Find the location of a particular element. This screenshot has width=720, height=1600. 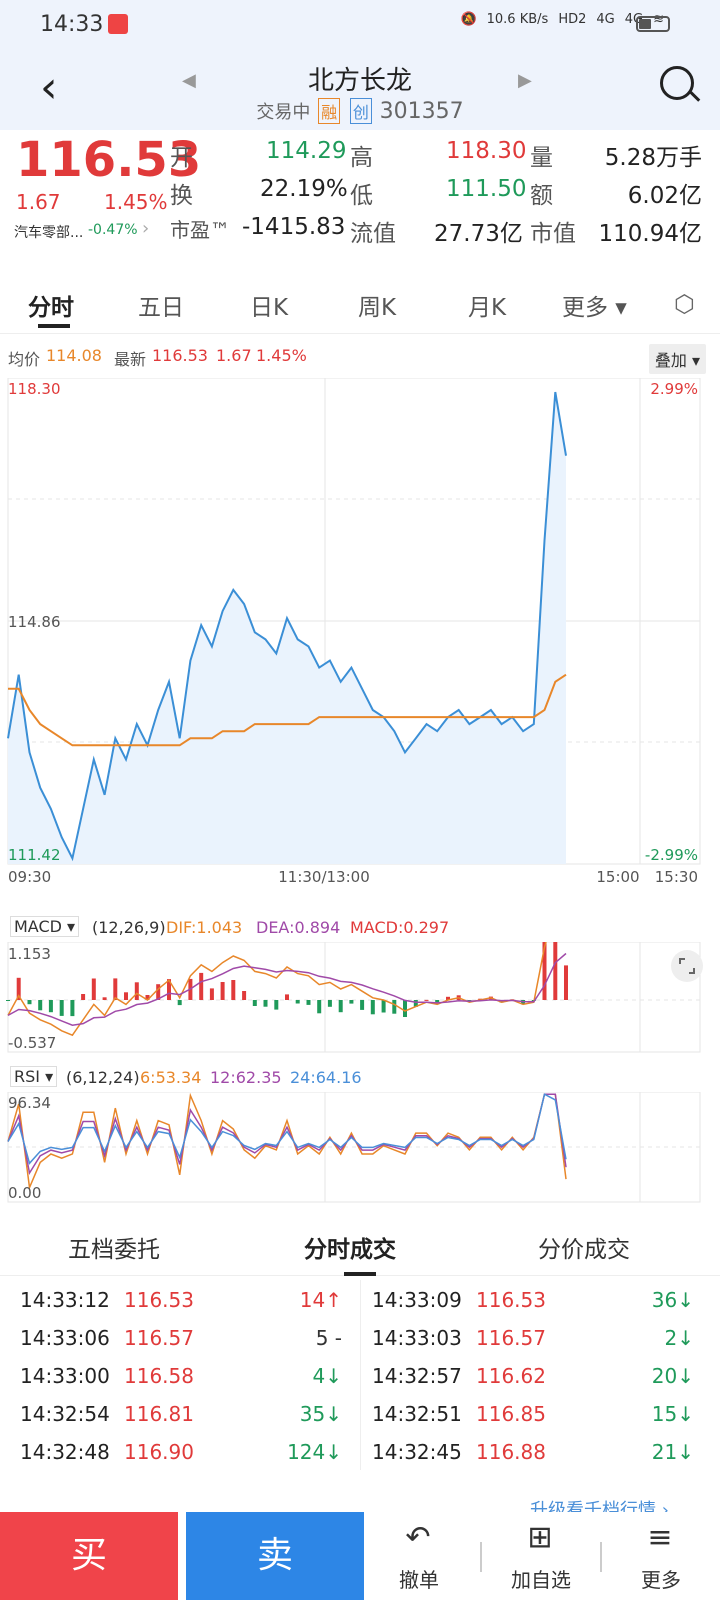

turnover-value: 22.19% is located at coordinates (304, 189).